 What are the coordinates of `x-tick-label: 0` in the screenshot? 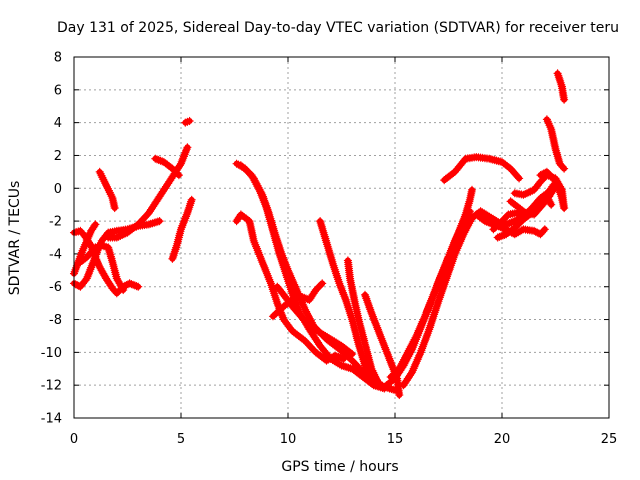 It's located at (74, 439).